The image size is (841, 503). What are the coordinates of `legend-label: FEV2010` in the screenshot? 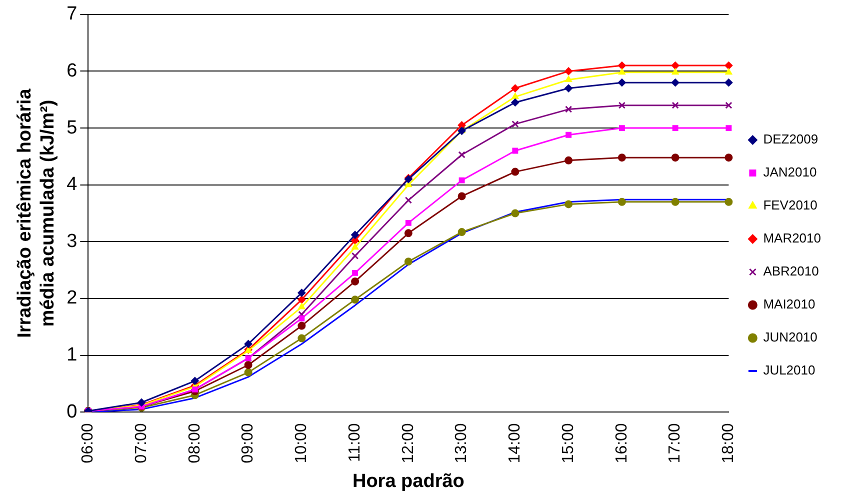 It's located at (790, 205).